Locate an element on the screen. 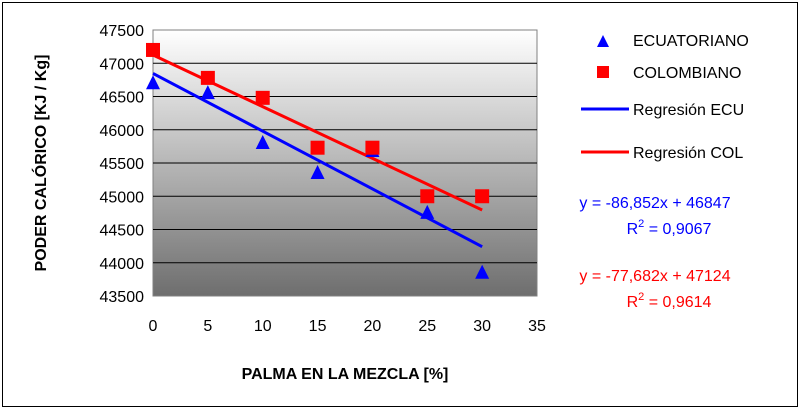  y-tick-label: 45000 is located at coordinates (122, 197).